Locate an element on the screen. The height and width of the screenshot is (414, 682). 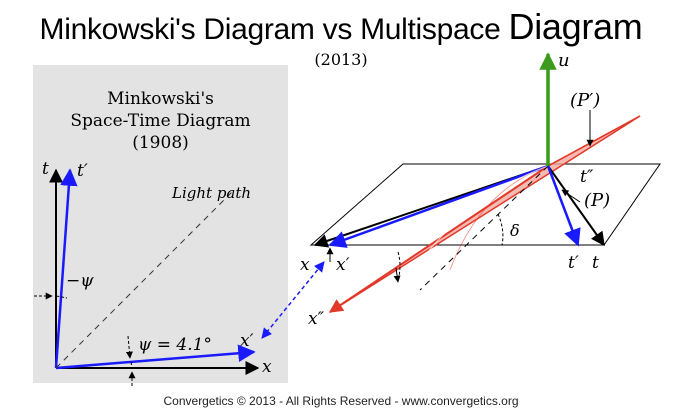
label-x: x is located at coordinates (267, 367).